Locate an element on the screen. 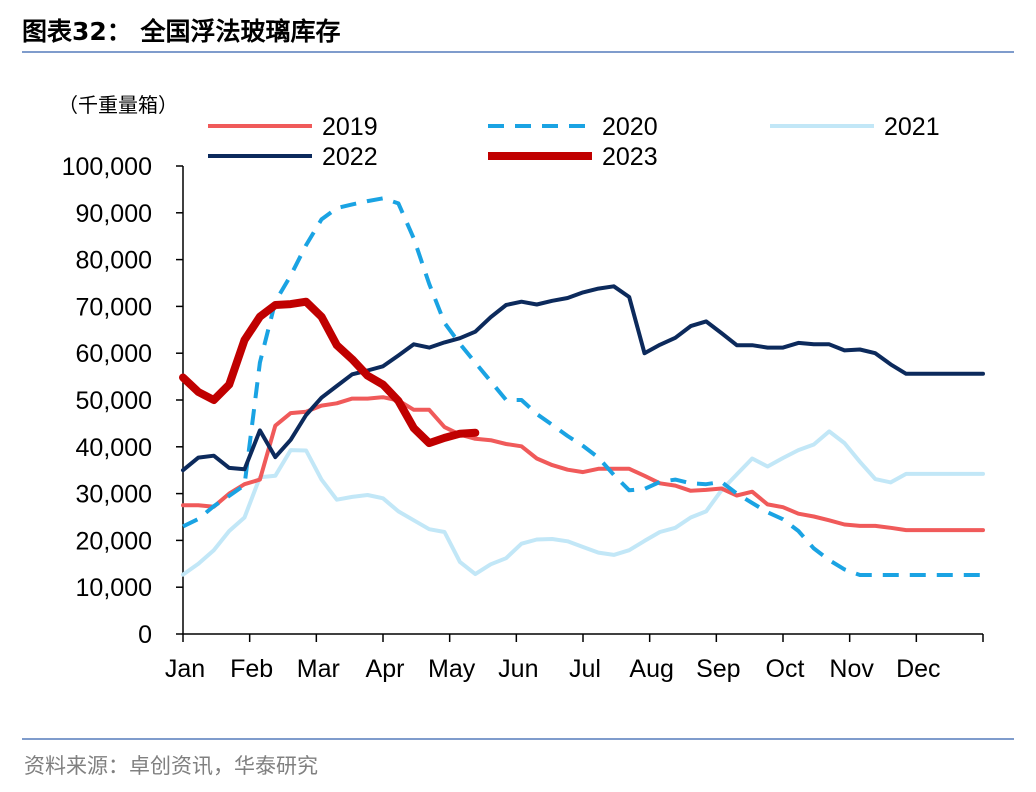 The image size is (1036, 792). legend-label-2021: 2021 is located at coordinates (912, 127).